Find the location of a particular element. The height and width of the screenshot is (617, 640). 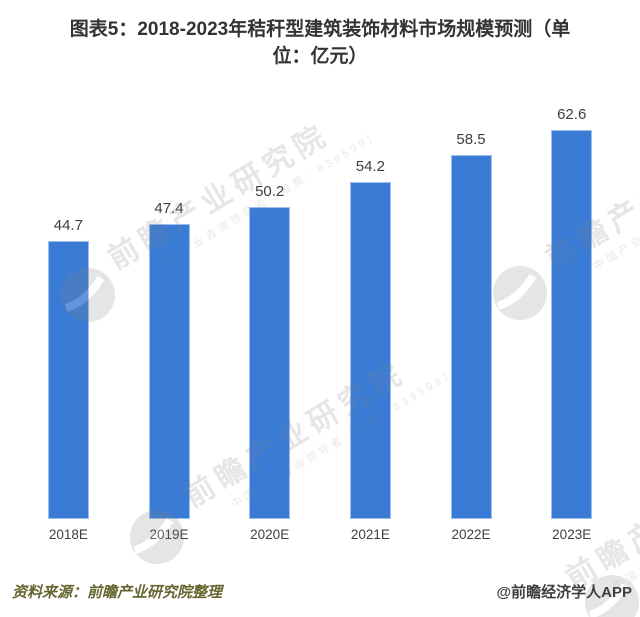

bar-column: 47.4 is located at coordinates (169, 259).